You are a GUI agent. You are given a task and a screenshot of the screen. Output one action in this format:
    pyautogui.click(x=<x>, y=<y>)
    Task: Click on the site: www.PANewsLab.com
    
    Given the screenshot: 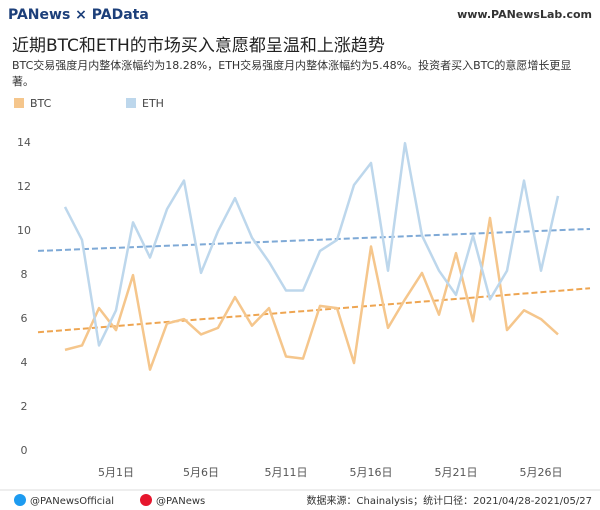 What is the action you would take?
    pyautogui.click(x=524, y=14)
    